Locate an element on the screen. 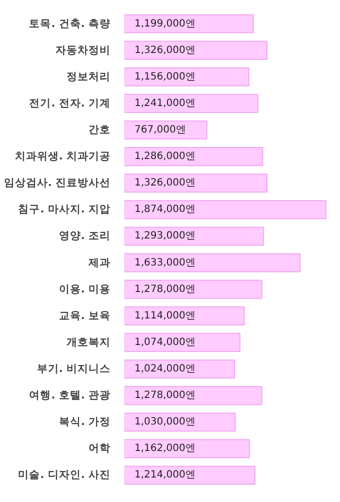 This screenshot has height=502, width=340. data-label: 1,286,000엔 is located at coordinates (165, 156).